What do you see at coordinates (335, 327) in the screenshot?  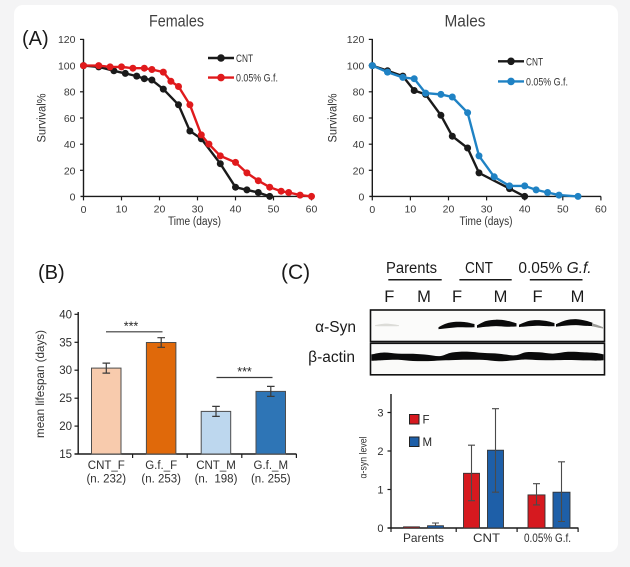 I see `svg-text: α-Syn` at bounding box center [335, 327].